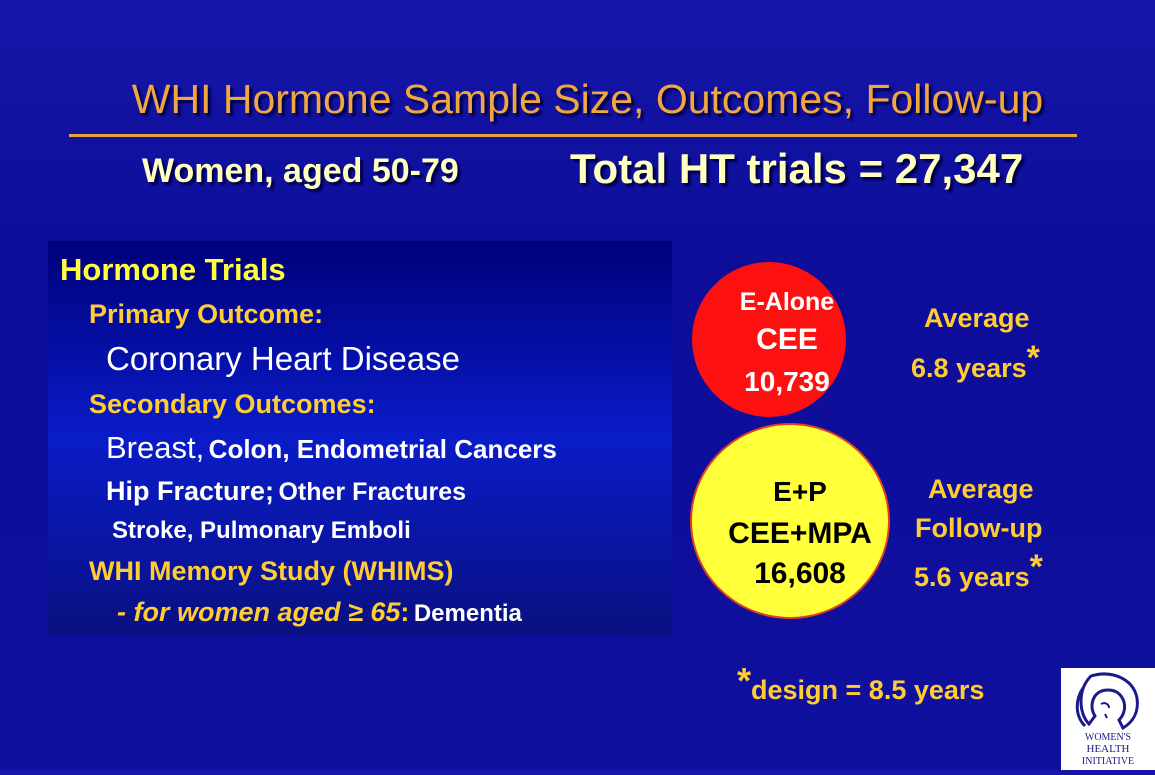  What do you see at coordinates (467, 613) in the screenshot?
I see `whims-dementia: Dementia` at bounding box center [467, 613].